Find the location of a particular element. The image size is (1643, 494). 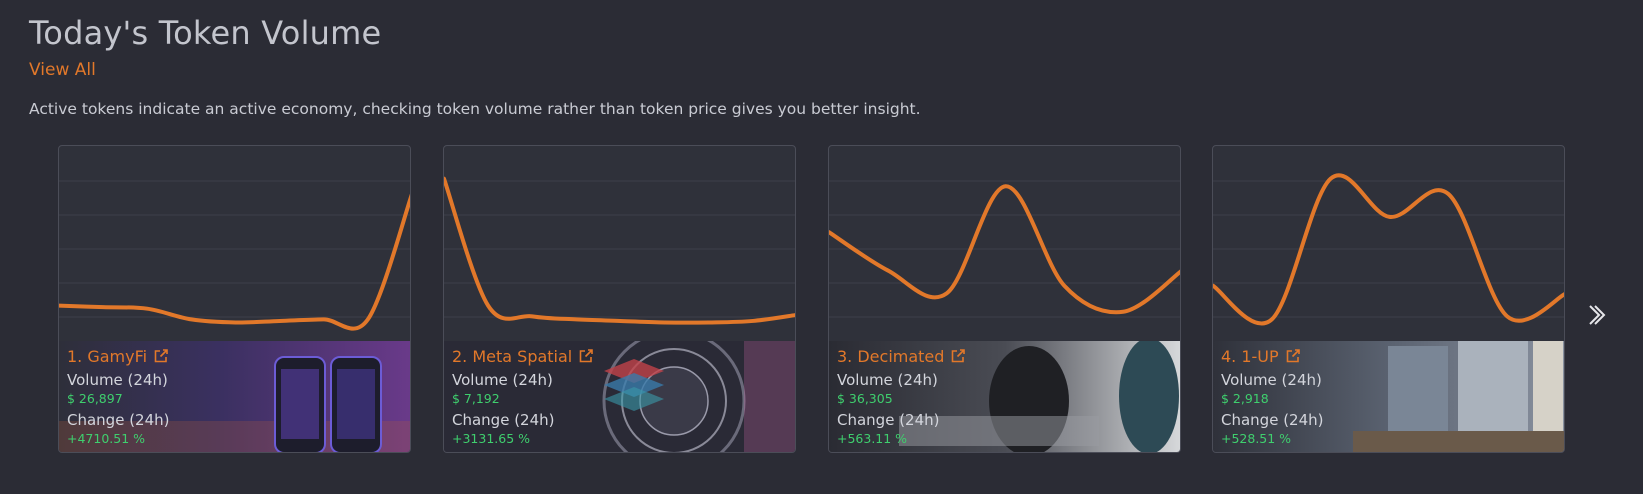

change-value: +4710.51 % is located at coordinates (106, 438).